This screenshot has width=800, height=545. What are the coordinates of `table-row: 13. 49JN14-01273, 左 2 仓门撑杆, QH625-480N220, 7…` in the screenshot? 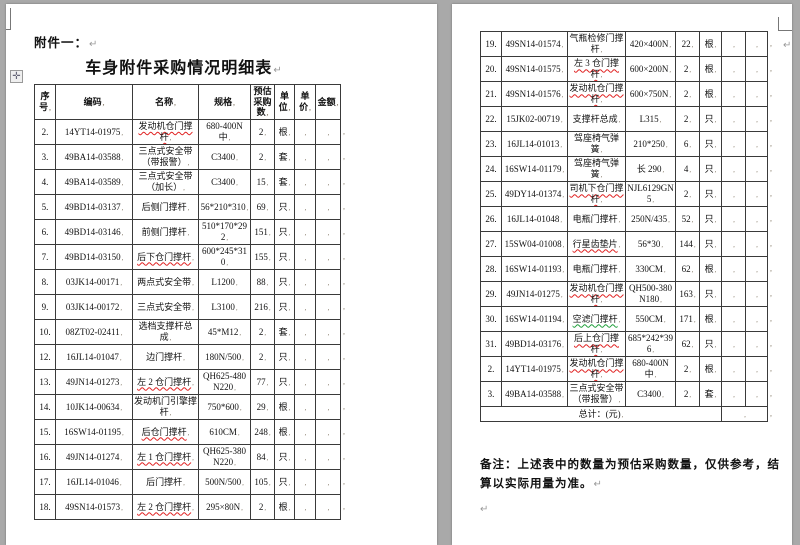 It's located at (192, 381).